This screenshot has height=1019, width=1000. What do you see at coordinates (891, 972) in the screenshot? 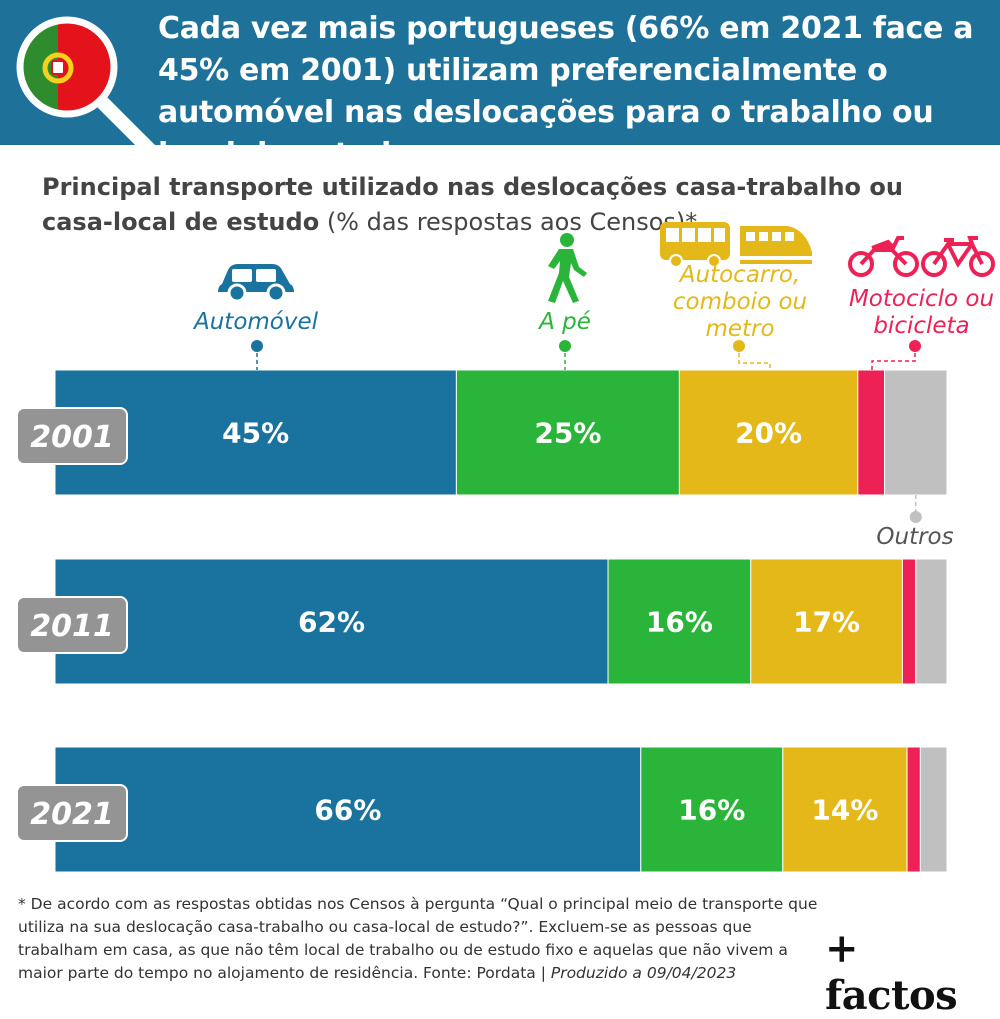
I see `brand-logo: + factos` at bounding box center [891, 972].